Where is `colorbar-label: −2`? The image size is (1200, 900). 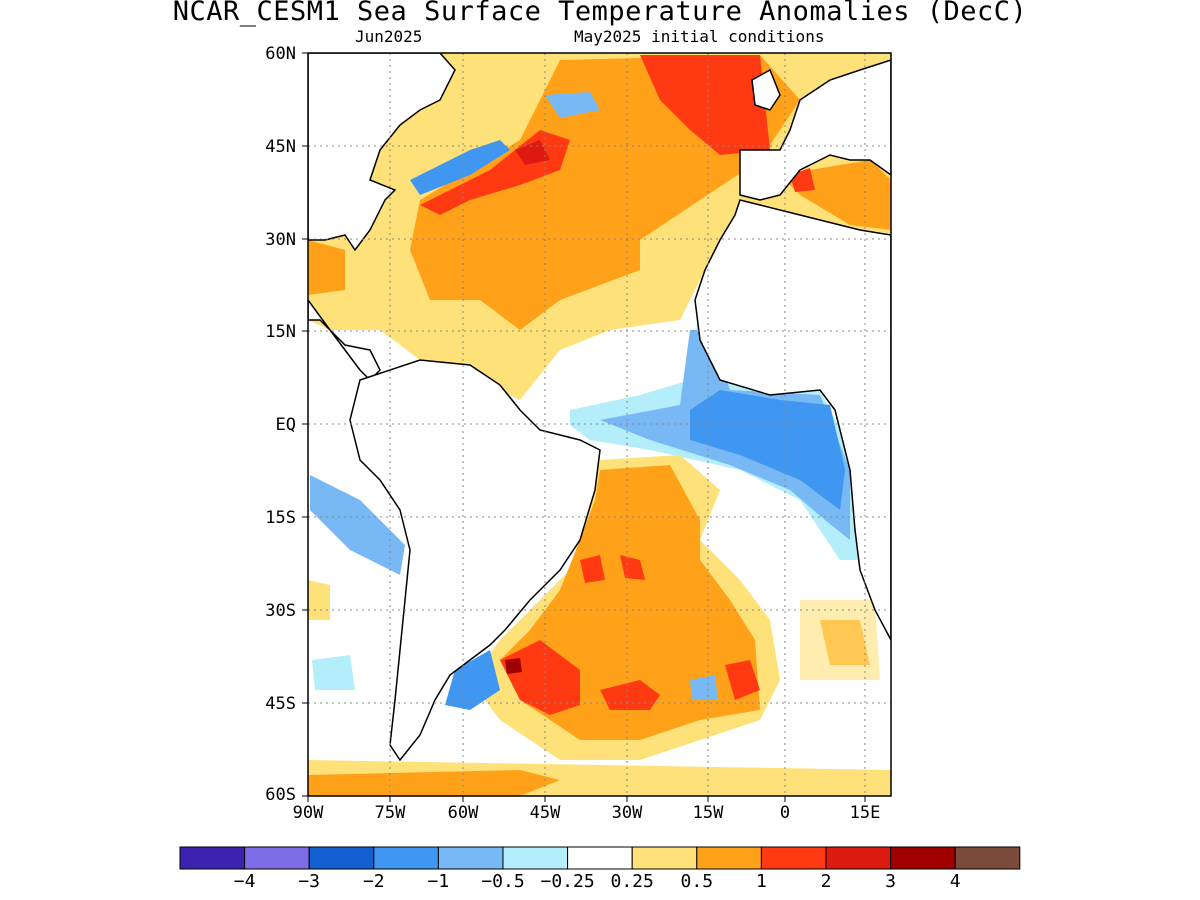
colorbar-label: −2 is located at coordinates (373, 881).